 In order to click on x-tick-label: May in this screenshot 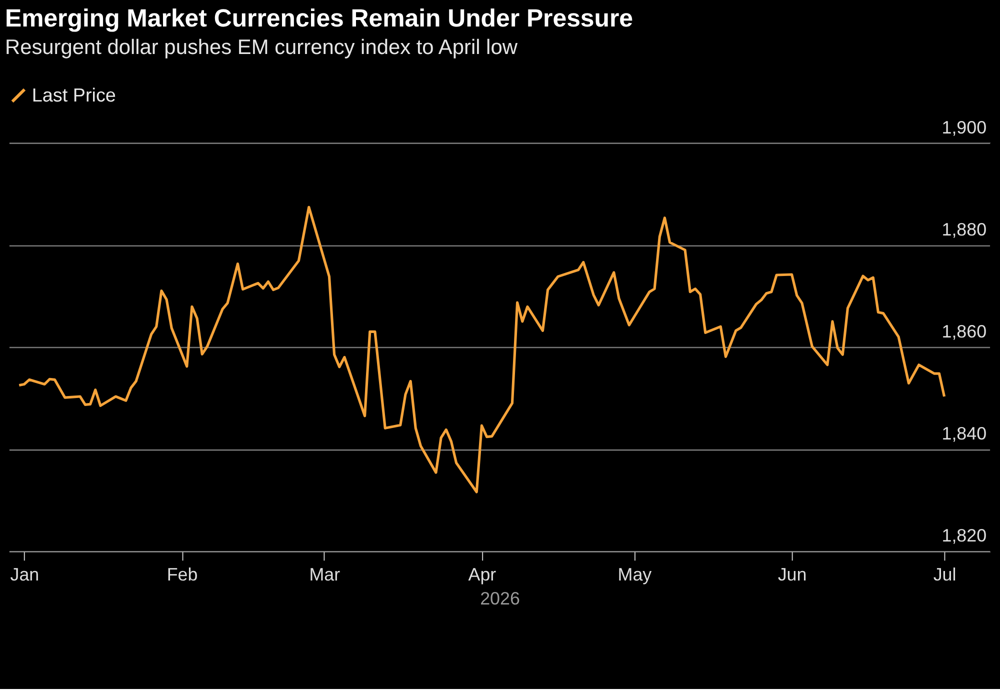, I will do `click(635, 574)`.